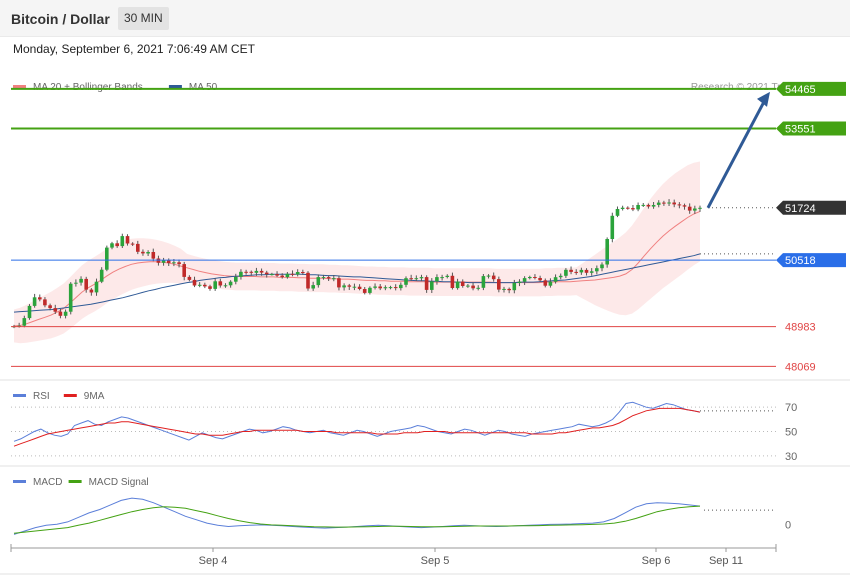 The width and height of the screenshot is (850, 576). I want to click on chart-header: Bitcoin / Dollar 30 MIN, so click(425, 18).